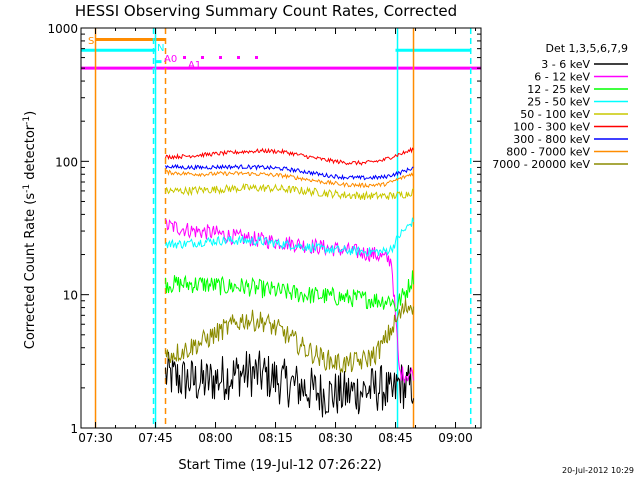 This screenshot has height=484, width=640. What do you see at coordinates (170, 59) in the screenshot?
I see `annotation-a0: A0` at bounding box center [170, 59].